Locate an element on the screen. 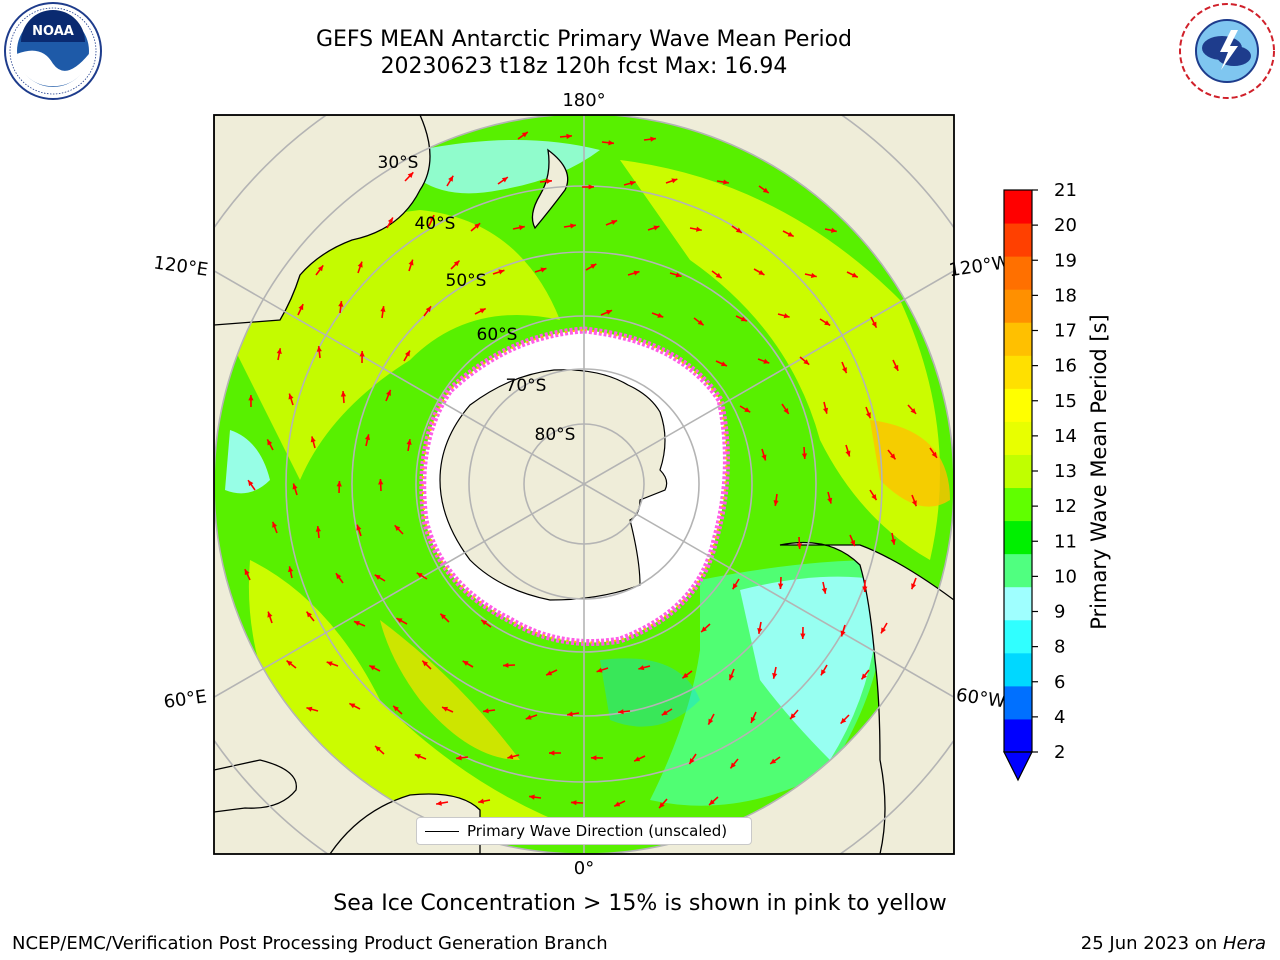  noaa-logo-text: NOAA is located at coordinates (53, 31).